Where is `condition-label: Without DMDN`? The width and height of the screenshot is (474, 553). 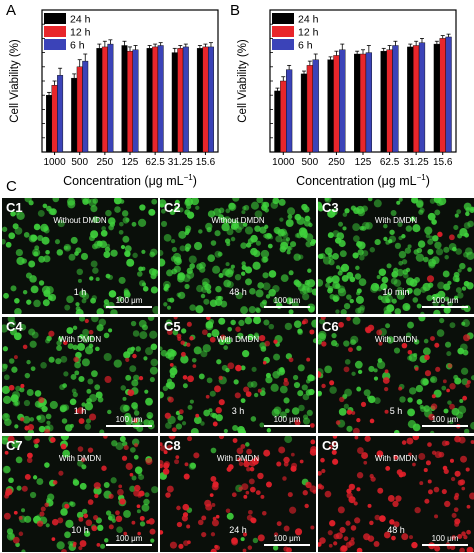
condition-label: Without DMDN is located at coordinates (238, 220).